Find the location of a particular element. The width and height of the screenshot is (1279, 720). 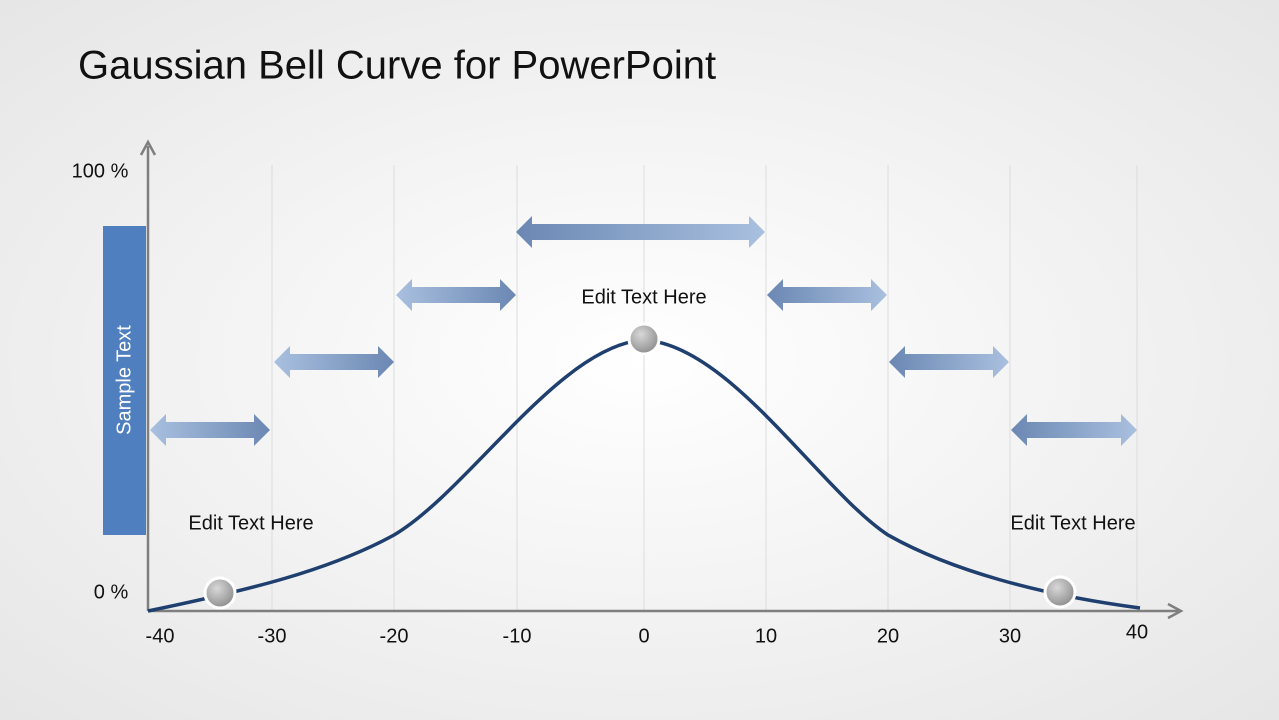

x-axis-arrow is located at coordinates (1175, 611).